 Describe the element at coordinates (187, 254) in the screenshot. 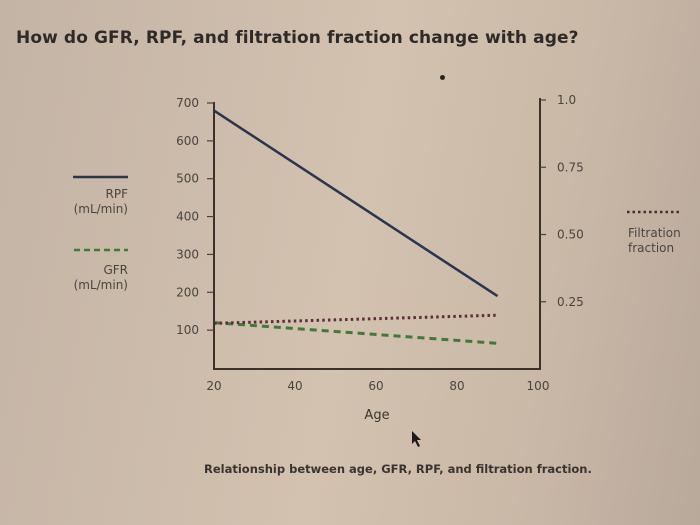

I see `left-y-tick-label: 300` at that location.